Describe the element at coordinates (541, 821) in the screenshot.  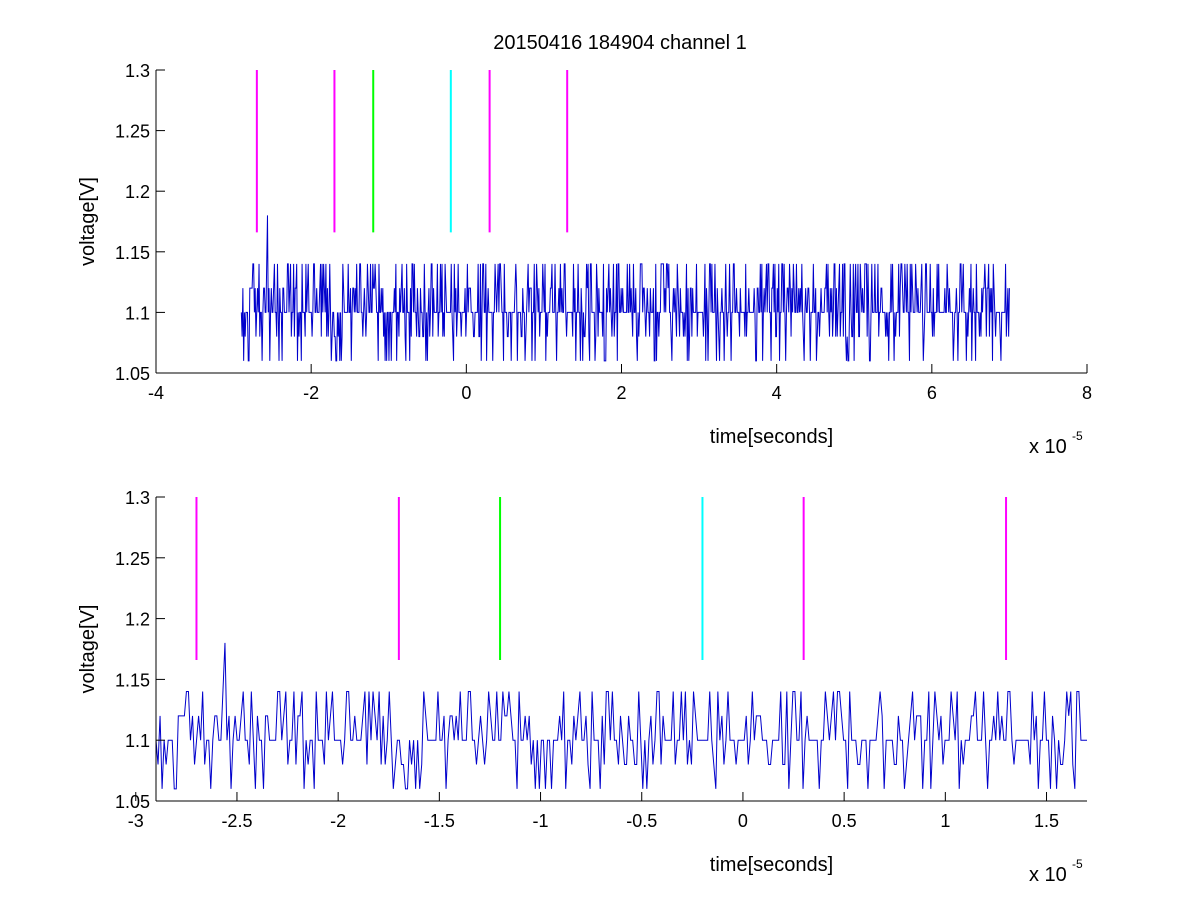
I see `x-tick-label: -1` at that location.